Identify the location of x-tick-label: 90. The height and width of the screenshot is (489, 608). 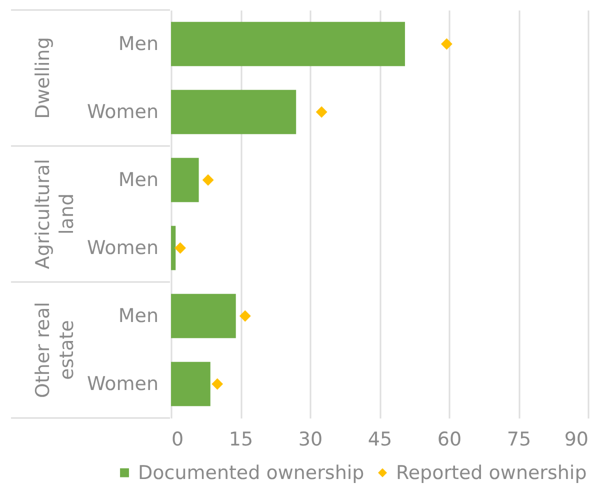
(576, 439).